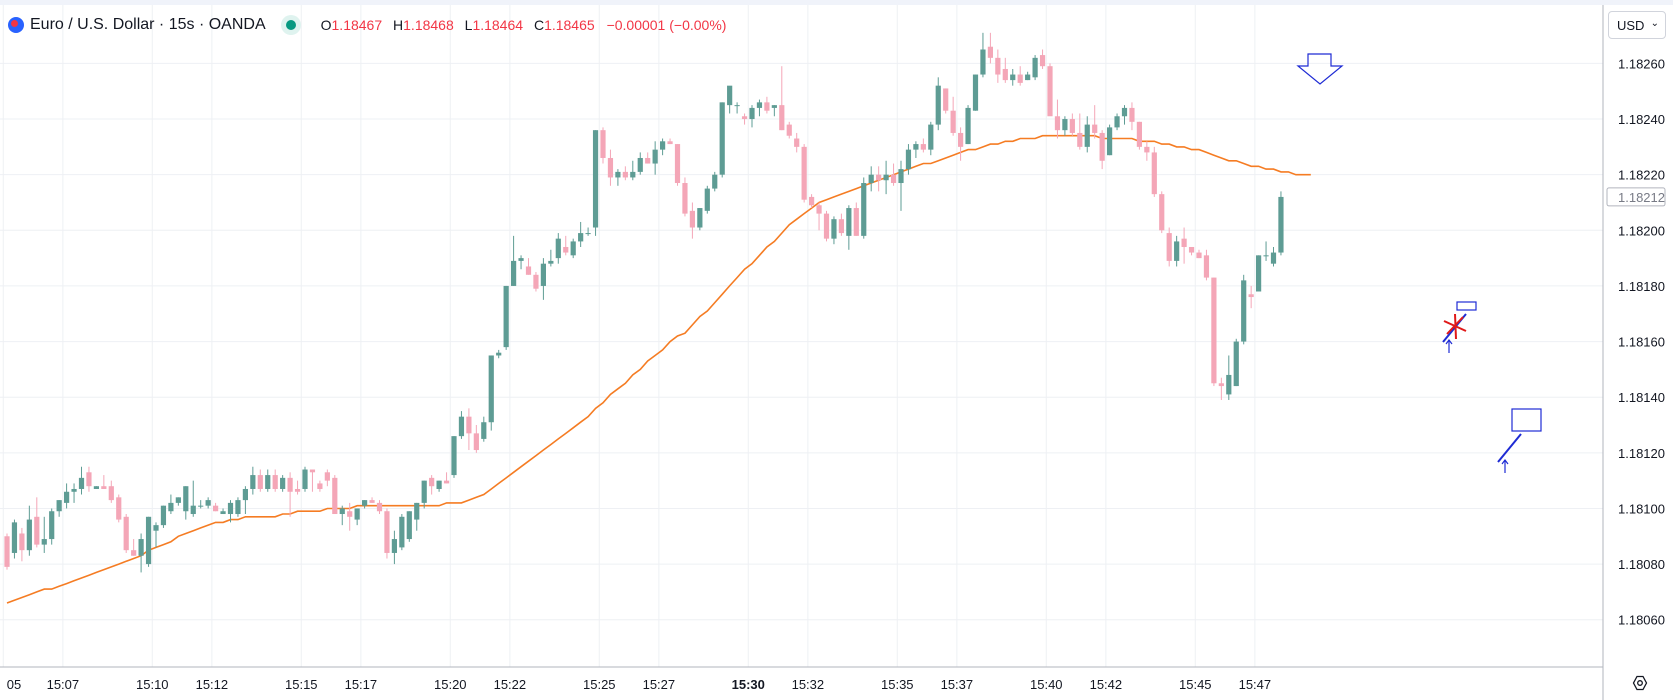 The width and height of the screenshot is (1673, 700). I want to click on change-value: −0.00001 (−0.00%), so click(666, 25).